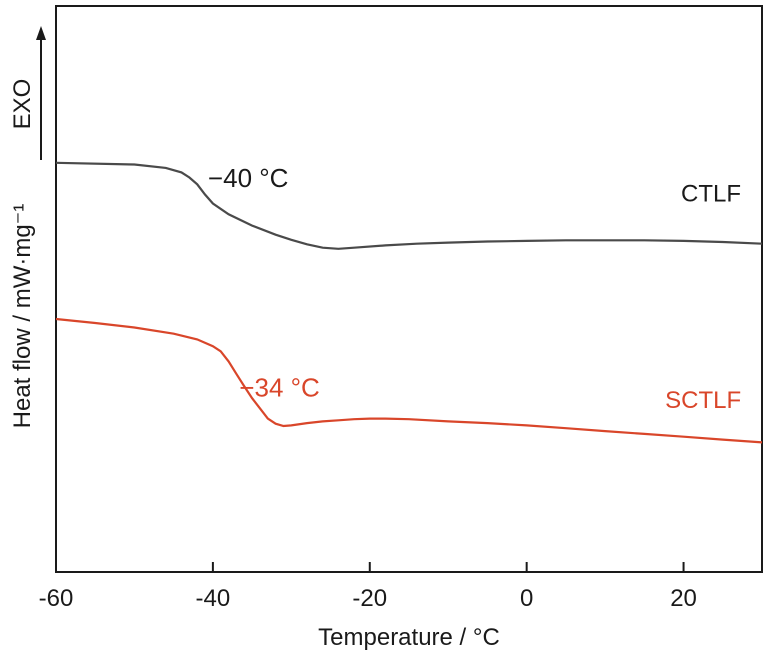 The image size is (768, 657). I want to click on x-tick-label: -20, so click(369, 598).